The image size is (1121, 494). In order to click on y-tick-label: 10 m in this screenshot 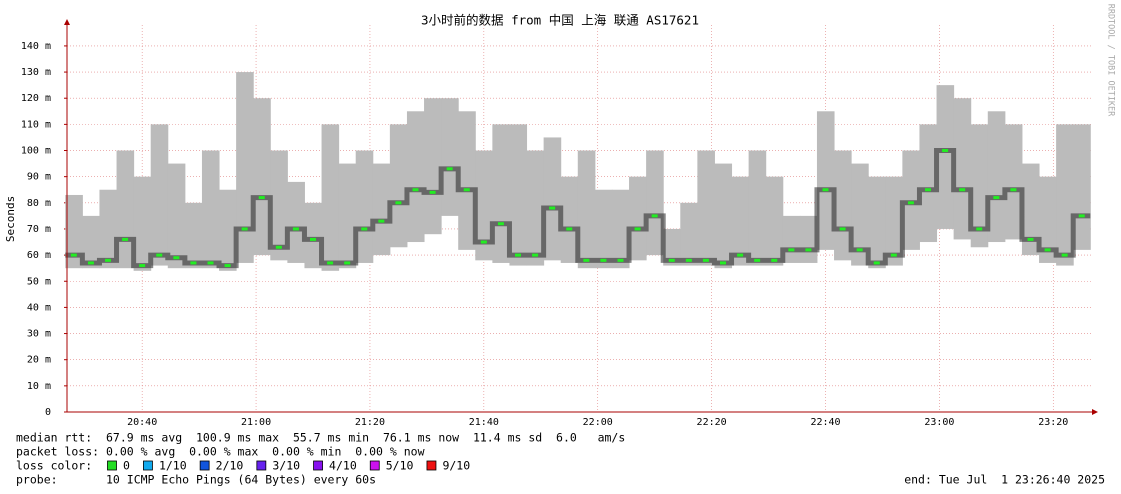, I will do `click(39, 386)`.